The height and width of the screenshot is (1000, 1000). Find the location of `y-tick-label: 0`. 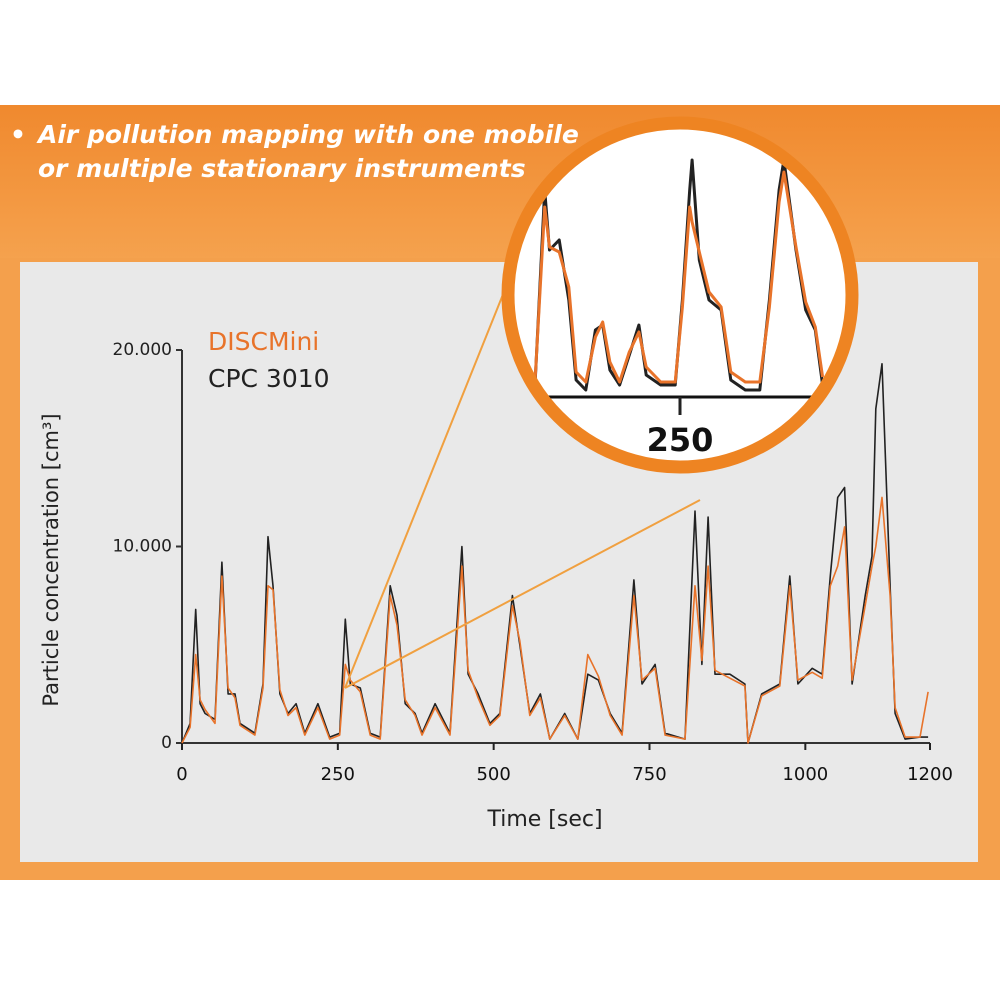

y-tick-label: 0 is located at coordinates (166, 743).